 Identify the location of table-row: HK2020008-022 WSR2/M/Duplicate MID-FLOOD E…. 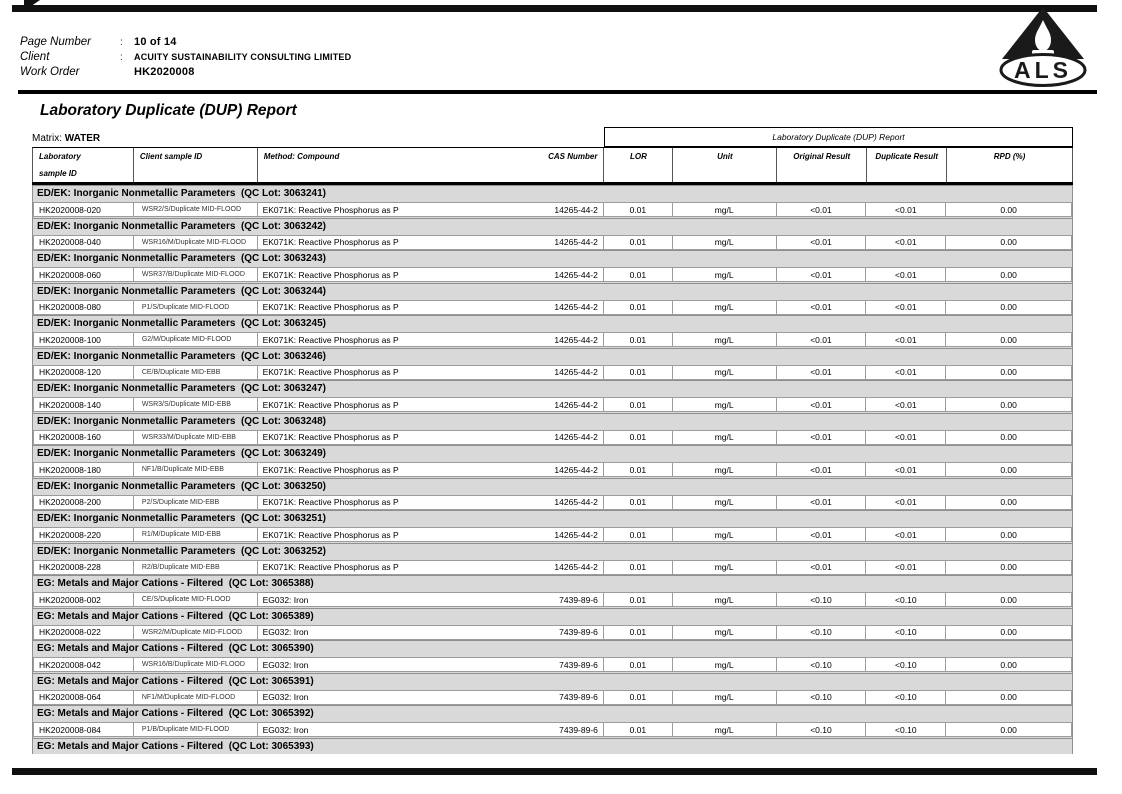
(552, 631).